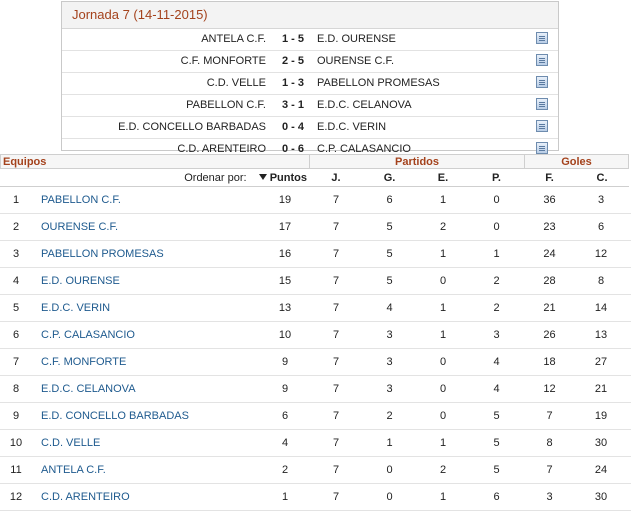 This screenshot has height=511, width=631. Describe the element at coordinates (315, 389) in the screenshot. I see `table-row: 8 E.D.C. CELANOVA 9 7 3 0 4 12 21` at that location.